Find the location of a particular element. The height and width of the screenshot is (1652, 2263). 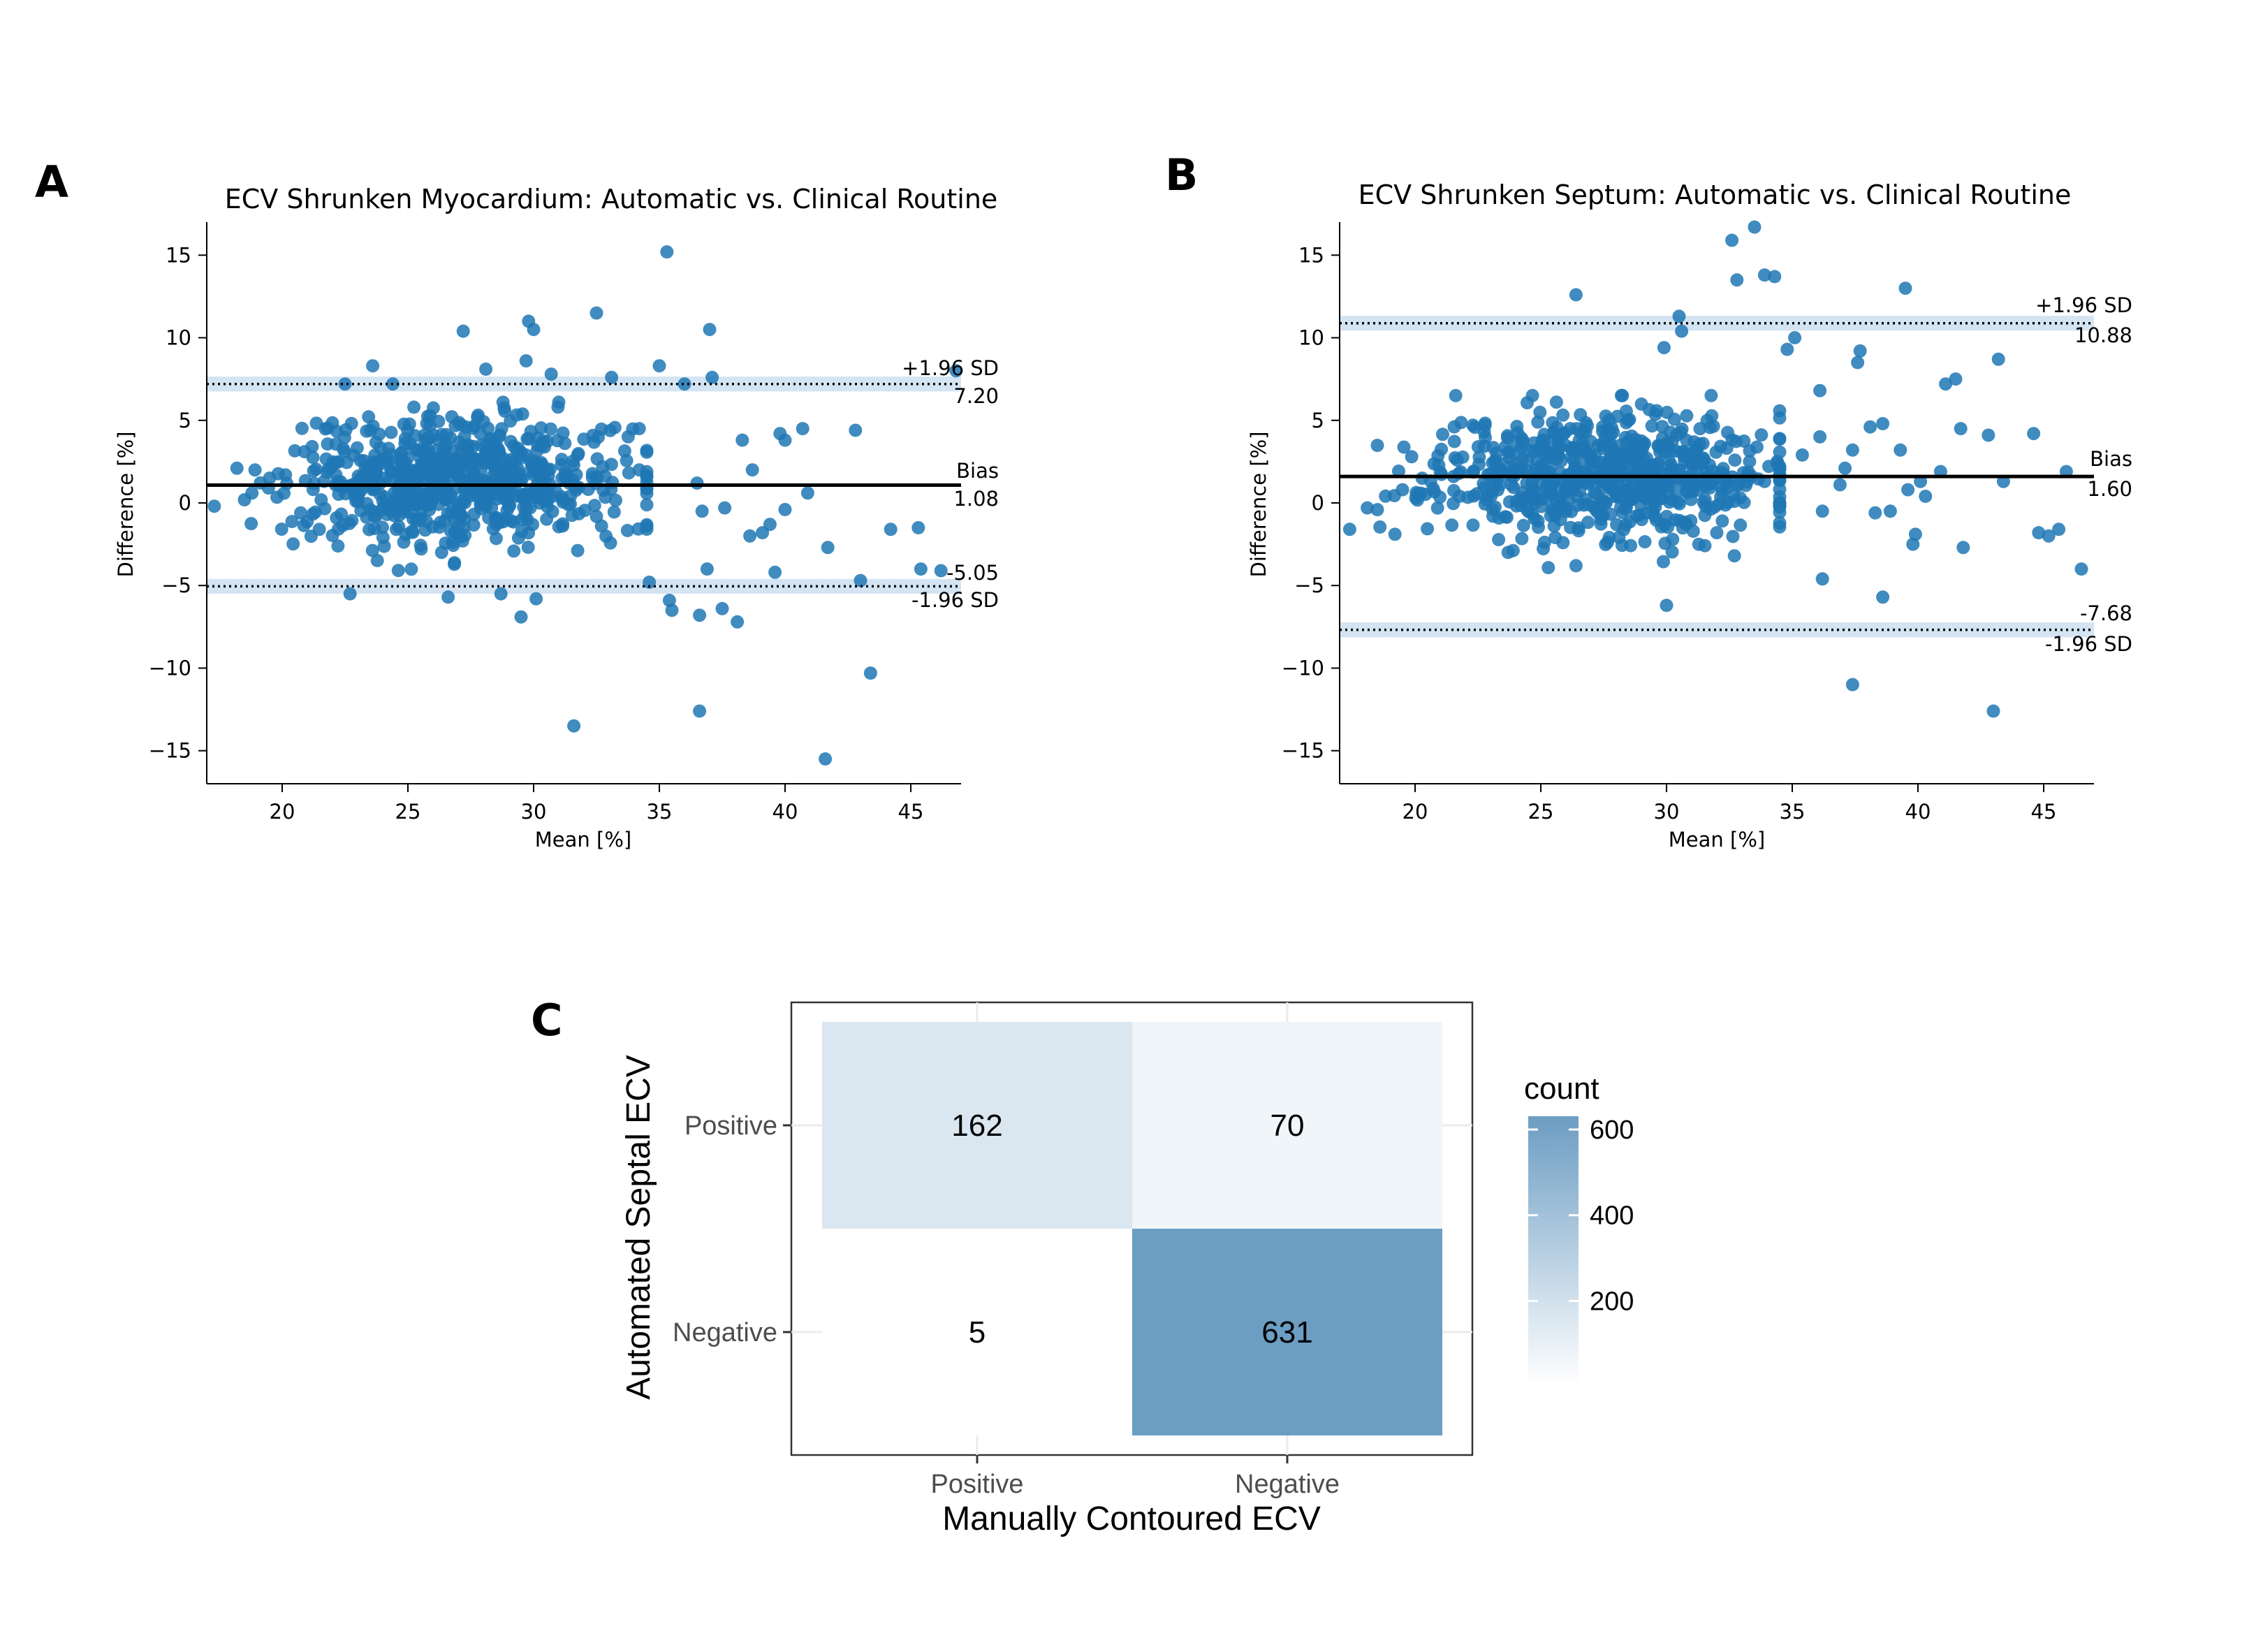

x-tick-label: 35 is located at coordinates (1793, 812).